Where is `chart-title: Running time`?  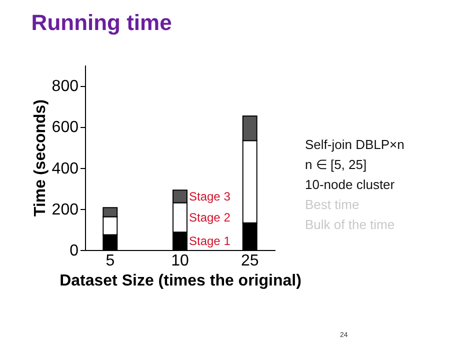 chart-title: Running time is located at coordinates (101, 22).